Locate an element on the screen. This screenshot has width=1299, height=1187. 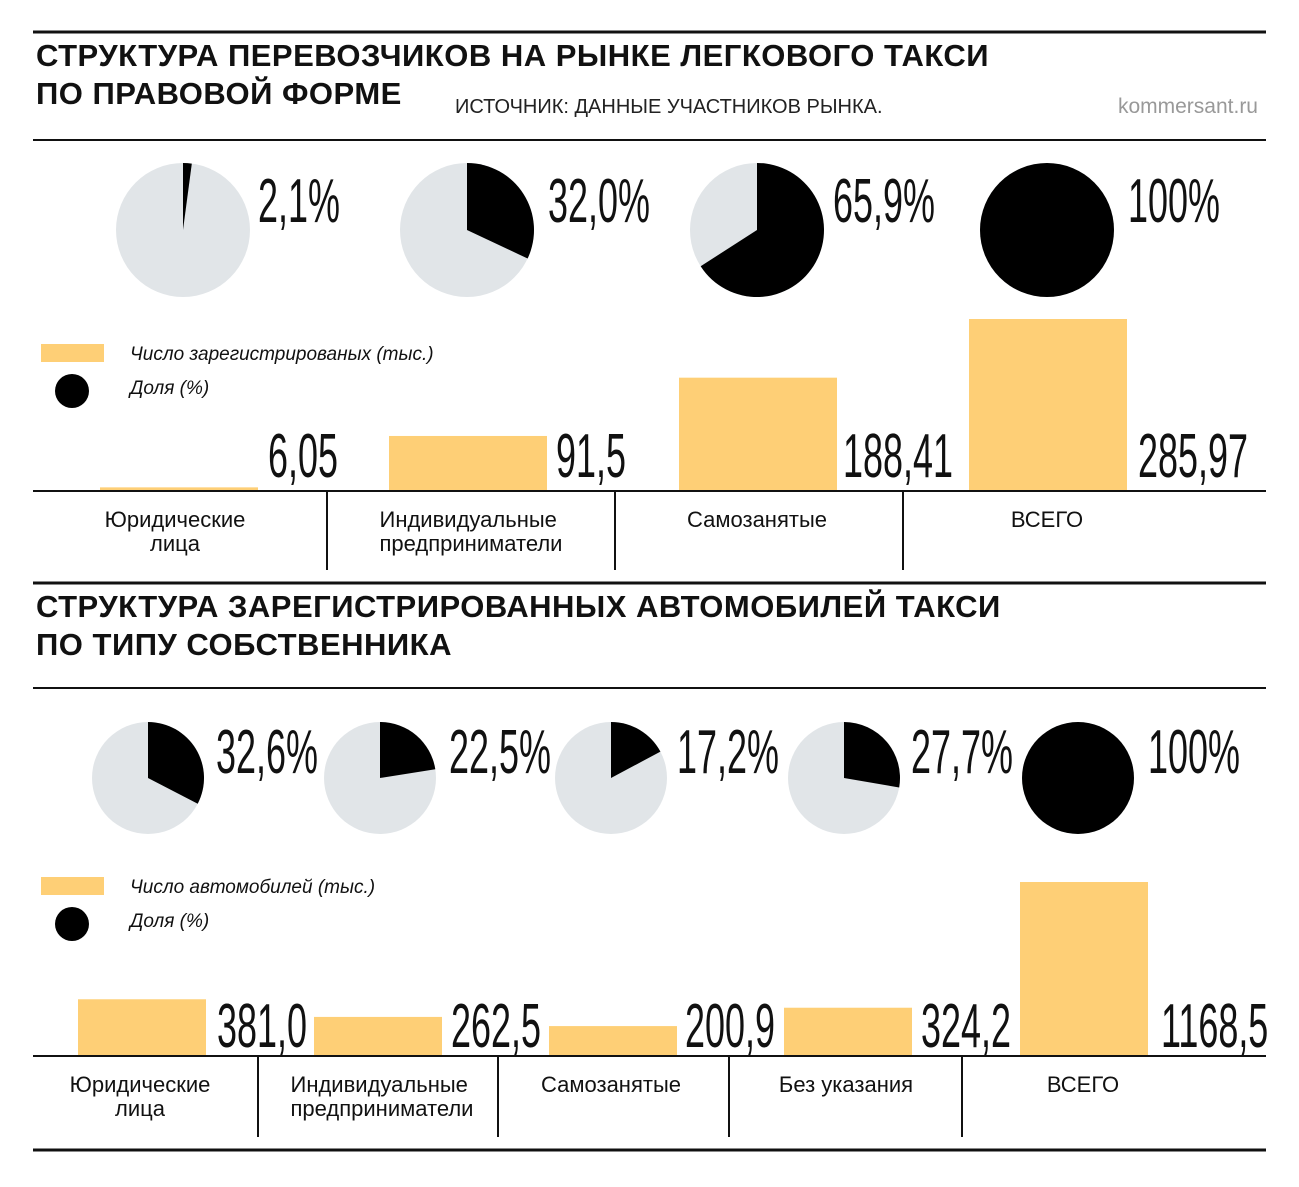
pie-label: 2,1% is located at coordinates (299, 201).